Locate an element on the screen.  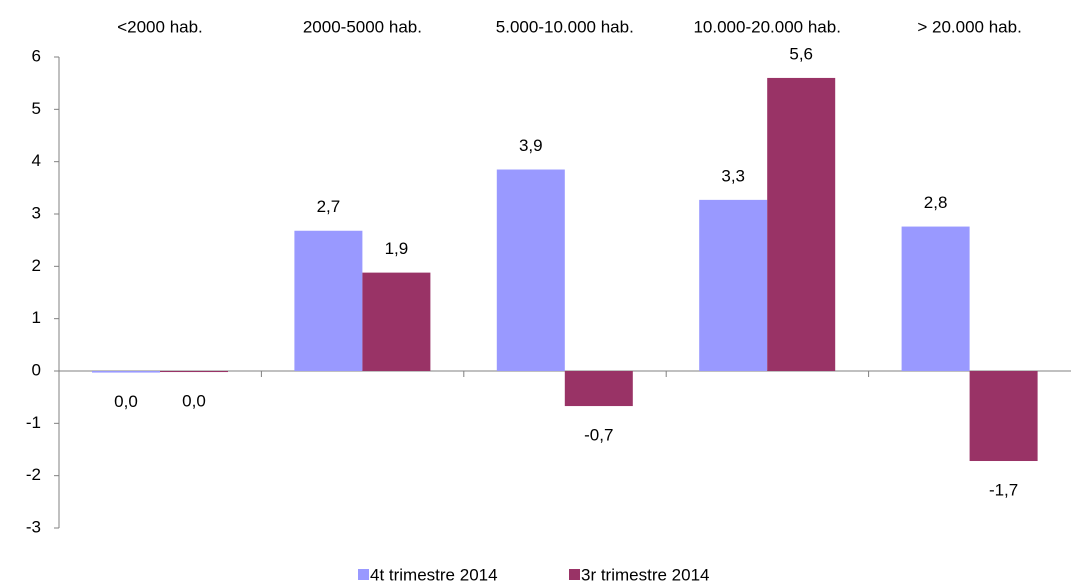
value-label: 3,3 is located at coordinates (733, 175).